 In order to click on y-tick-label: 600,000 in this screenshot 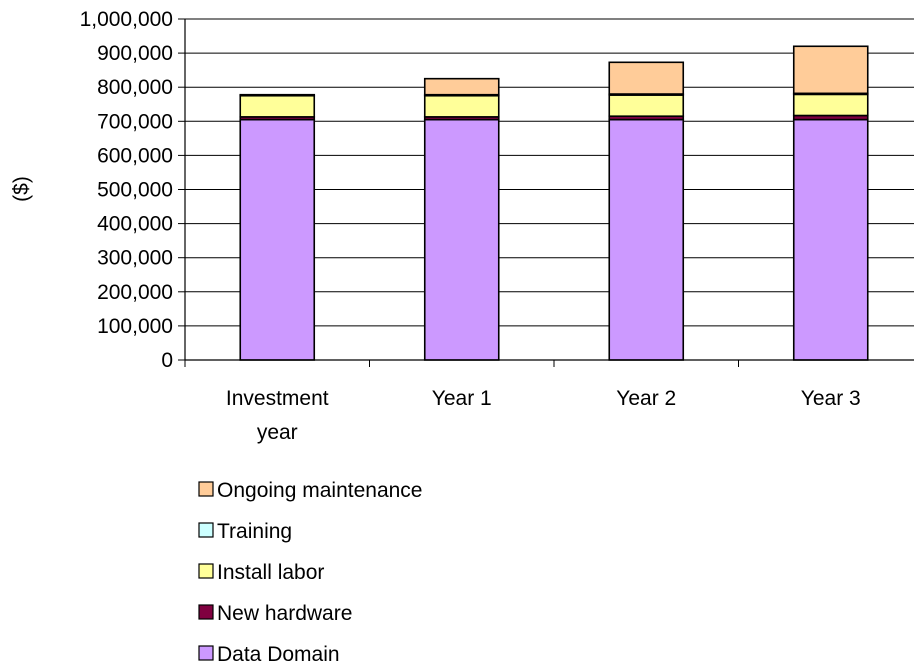, I will do `click(135, 155)`.